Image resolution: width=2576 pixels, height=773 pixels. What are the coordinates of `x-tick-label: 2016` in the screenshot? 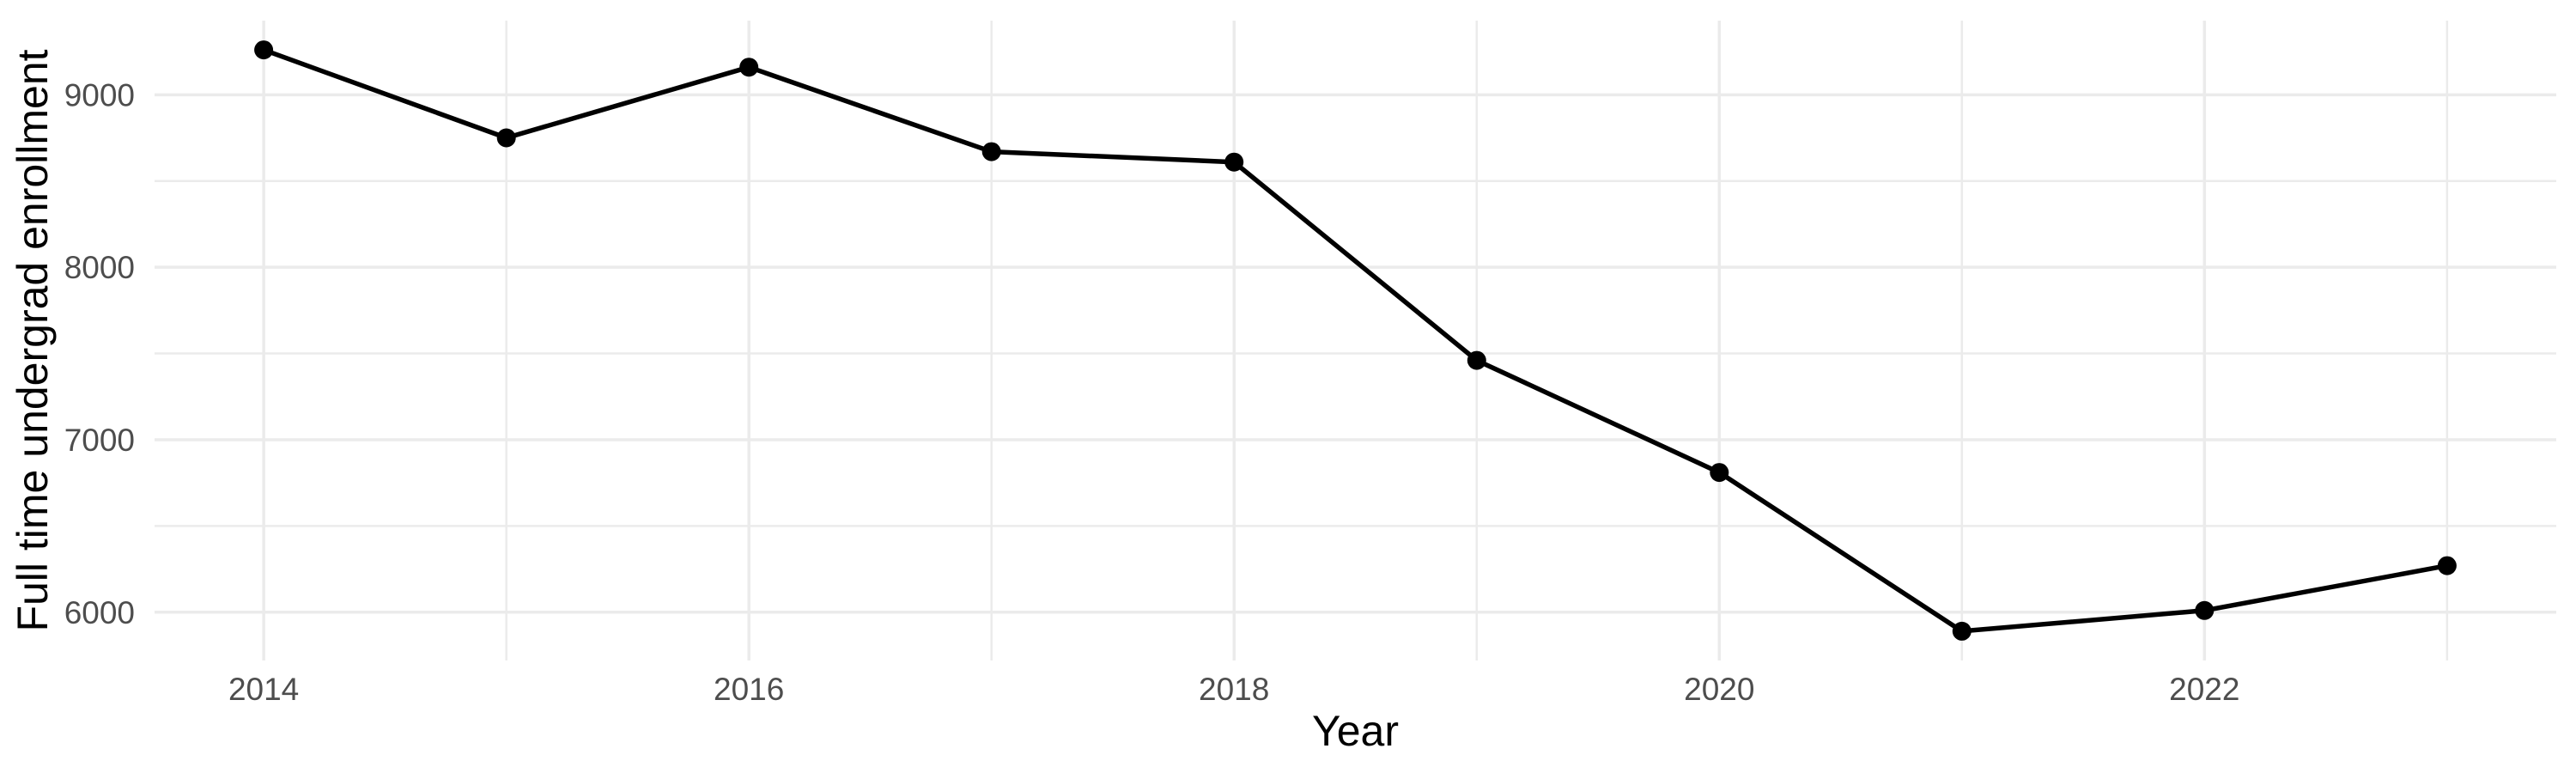 It's located at (749, 689).